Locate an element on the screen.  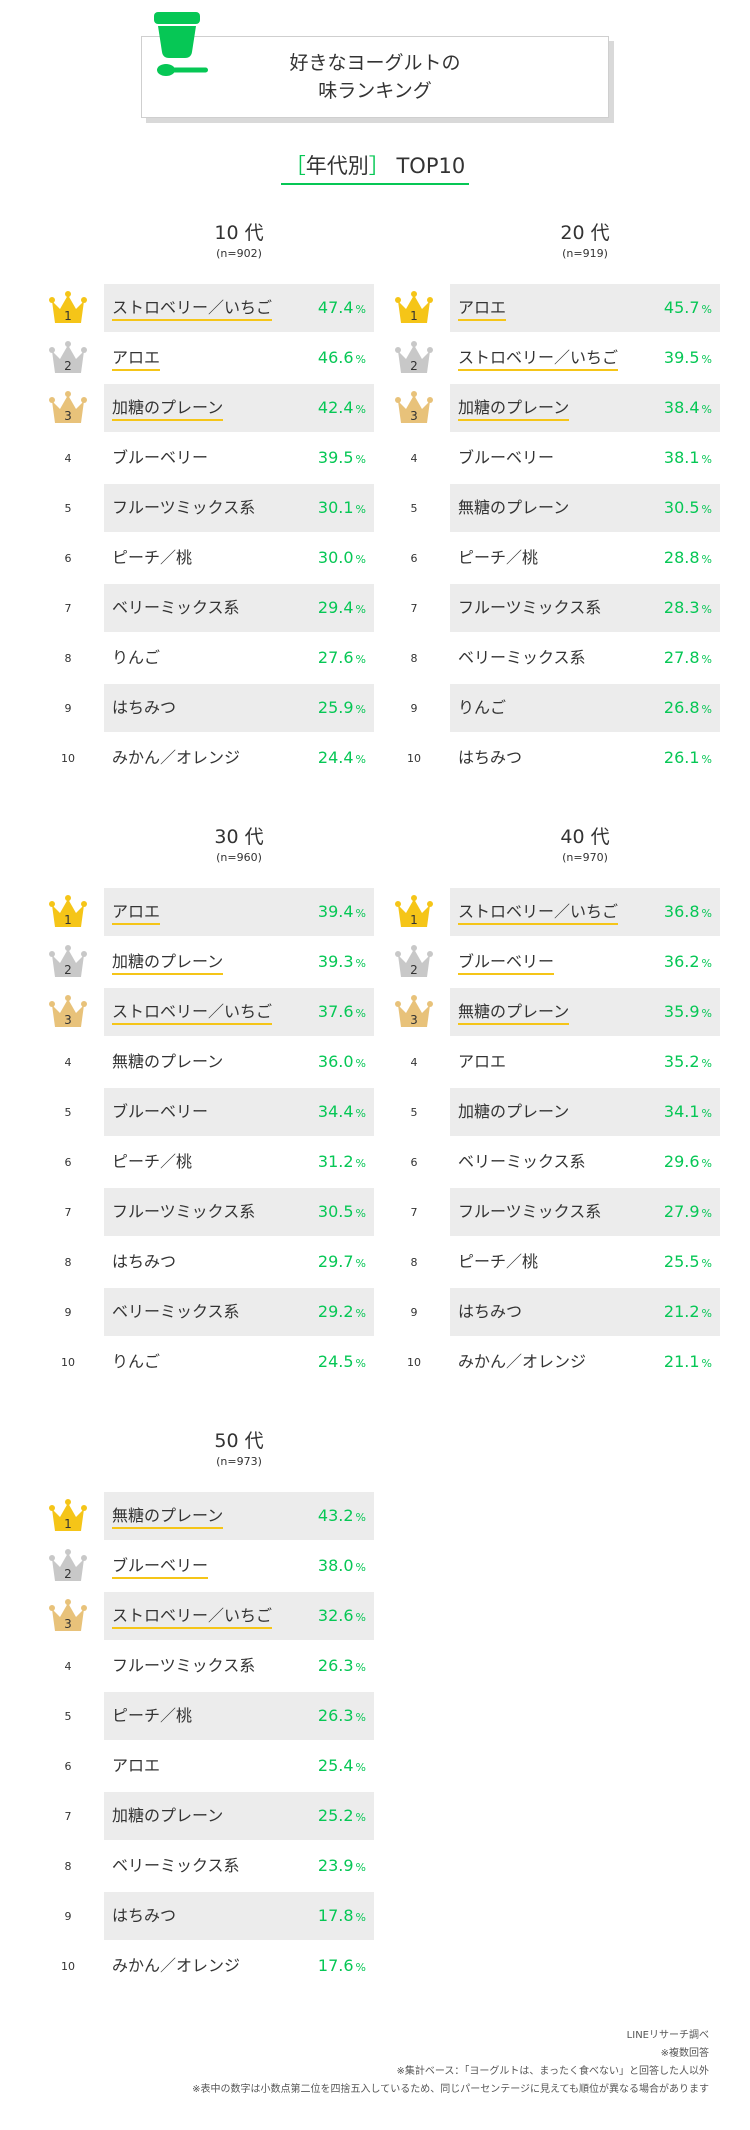
percent-number: 39.5 is located at coordinates (335, 457).